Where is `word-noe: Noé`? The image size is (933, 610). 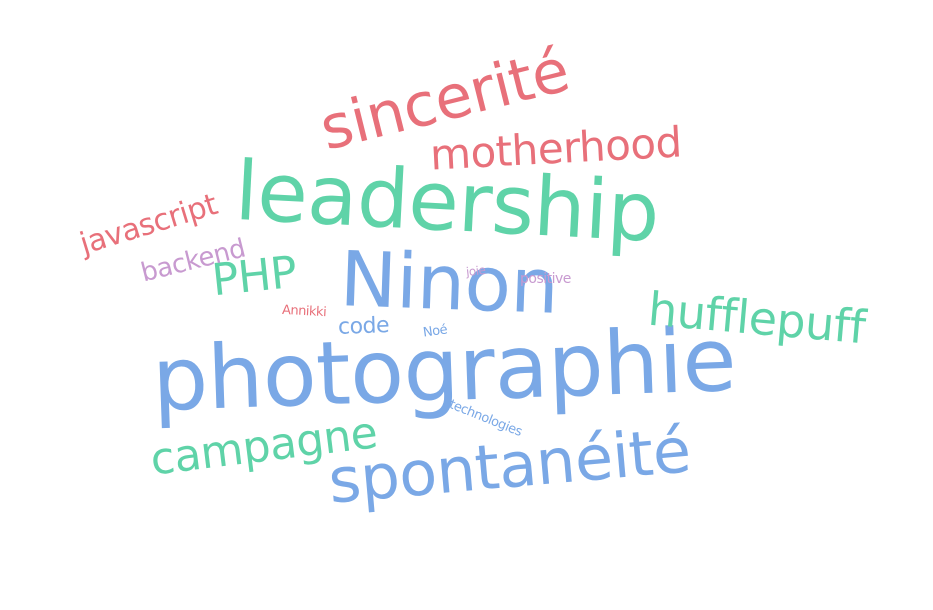
word-noe: Noé is located at coordinates (435, 331).